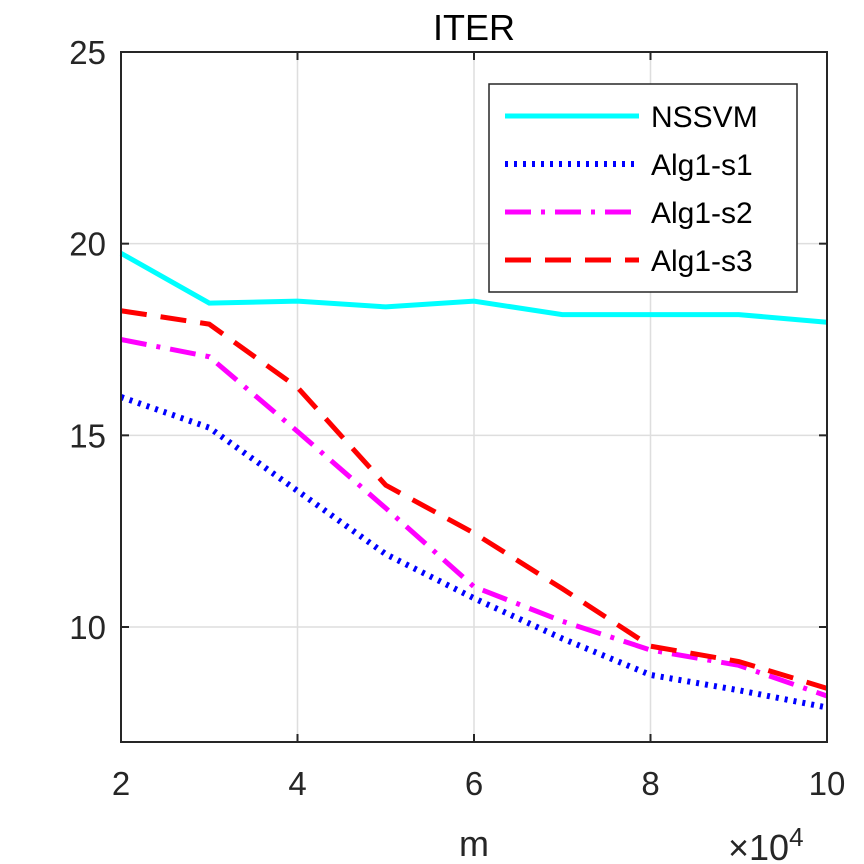 Image resolution: width=864 pixels, height=864 pixels. Describe the element at coordinates (702, 165) in the screenshot. I see `legend-label: Alg1-s1` at that location.